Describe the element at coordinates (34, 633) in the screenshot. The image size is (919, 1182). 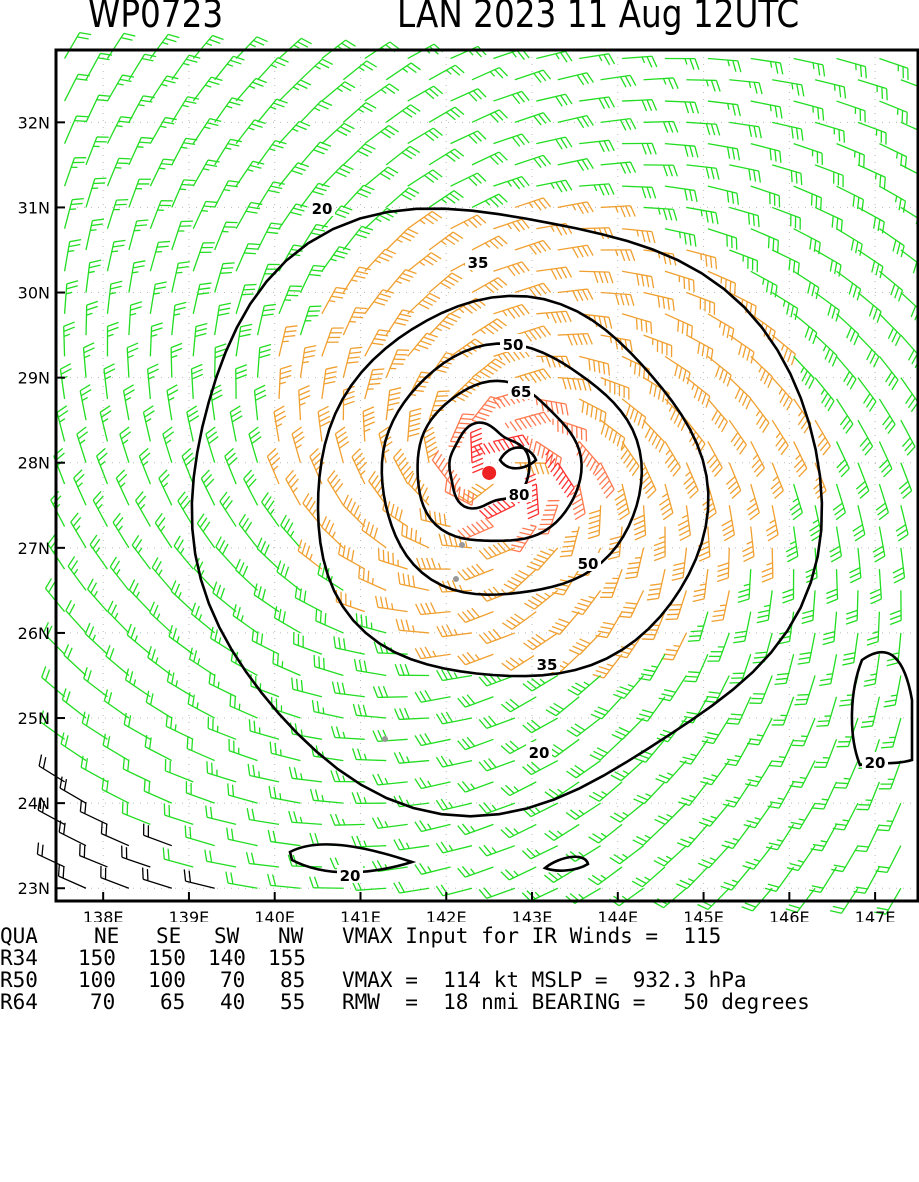
I see `lat-label: 26N` at that location.